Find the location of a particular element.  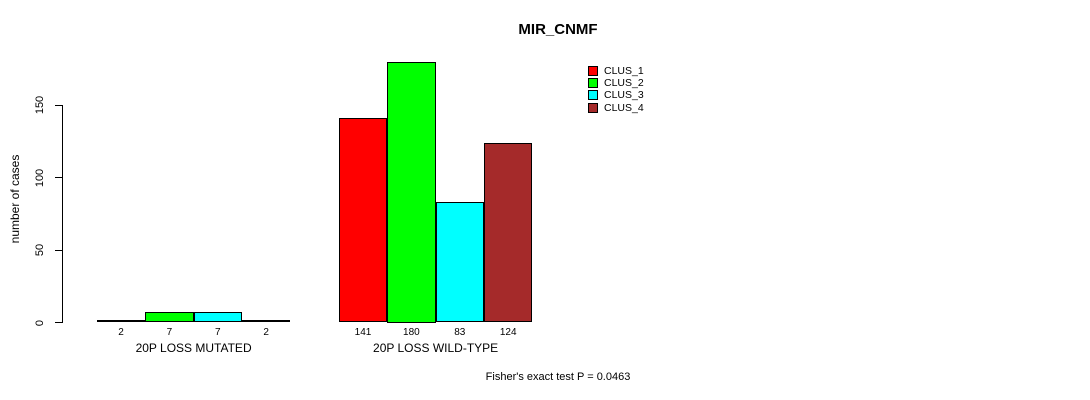

bar-CLUS_4-mutated is located at coordinates (266, 321).